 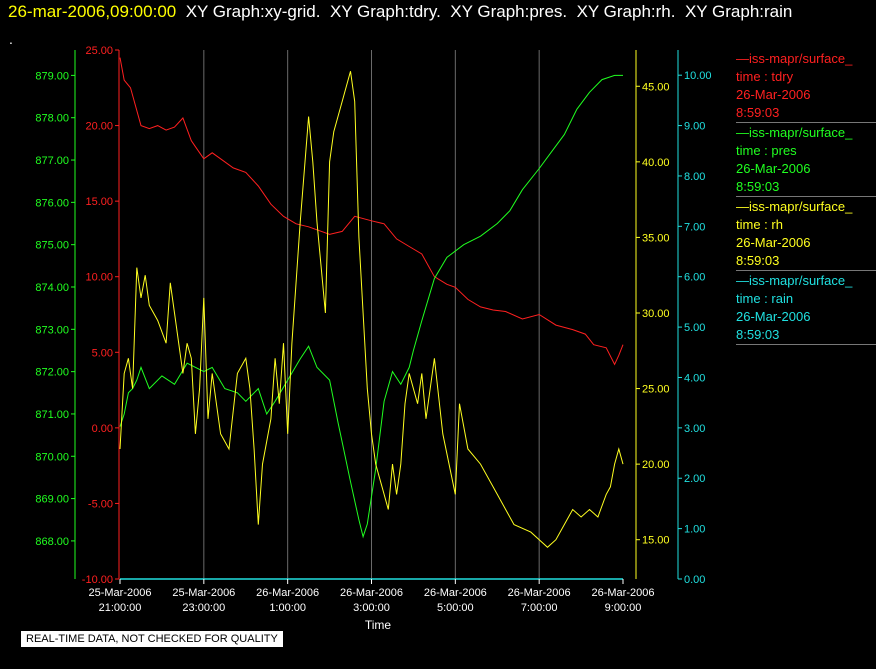 I want to click on legend-tdry-date: 26-Mar-2006, so click(x=773, y=94).